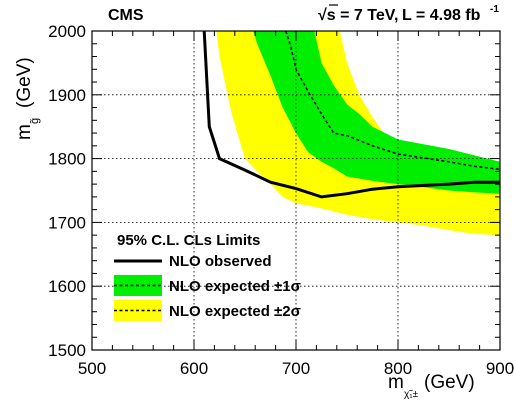 The image size is (515, 407). I want to click on x-tick-label: 700, so click(296, 368).